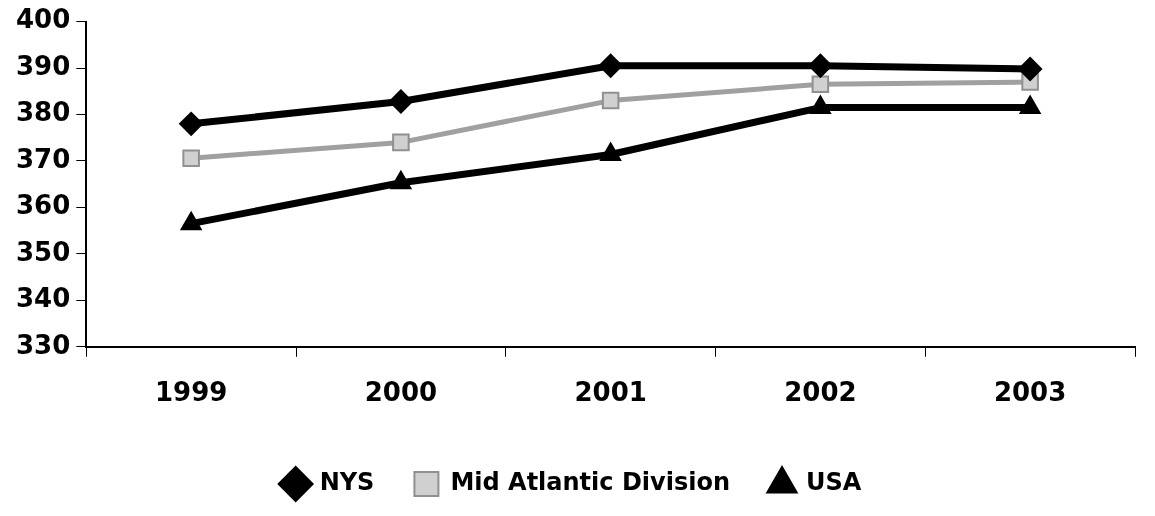  Describe the element at coordinates (43, 251) in the screenshot. I see `y-tick-label: 350` at that location.